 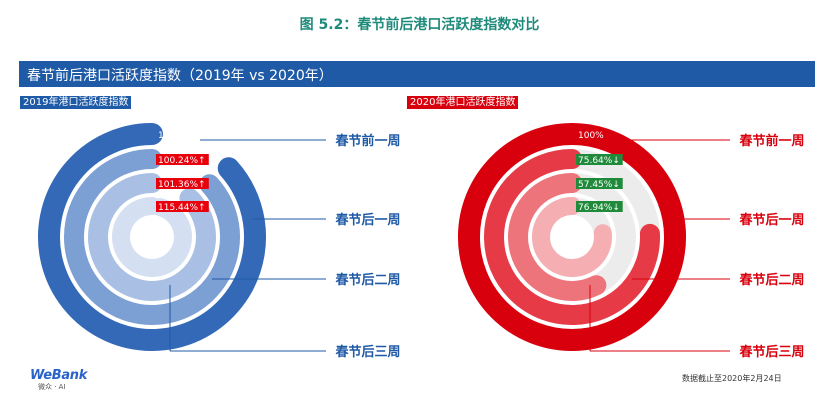 I want to click on chart-banner: 春节前后港口活跃度指数（2019年 vs 2020年）, so click(x=417, y=74).